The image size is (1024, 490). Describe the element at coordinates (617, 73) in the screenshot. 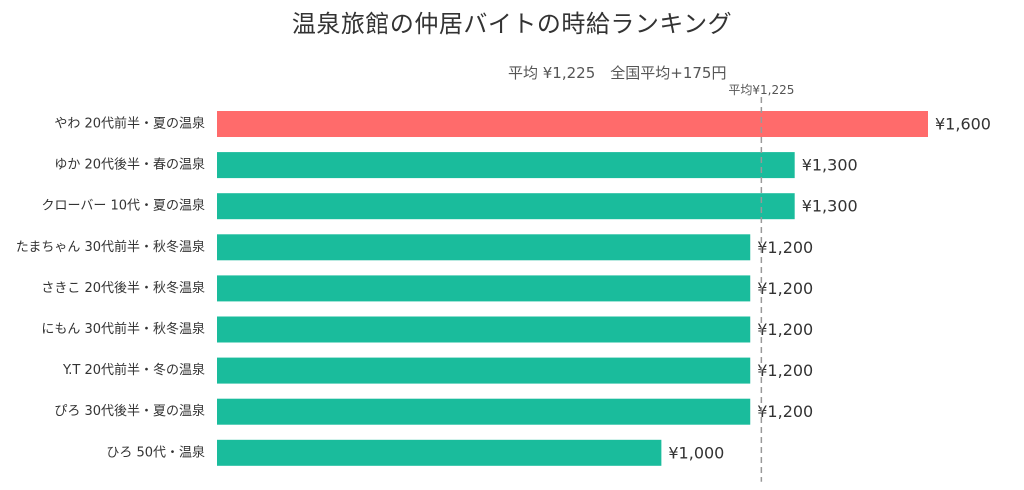

I see `chart-subtitle: 平均 ¥1,225 全国平均+175円` at that location.